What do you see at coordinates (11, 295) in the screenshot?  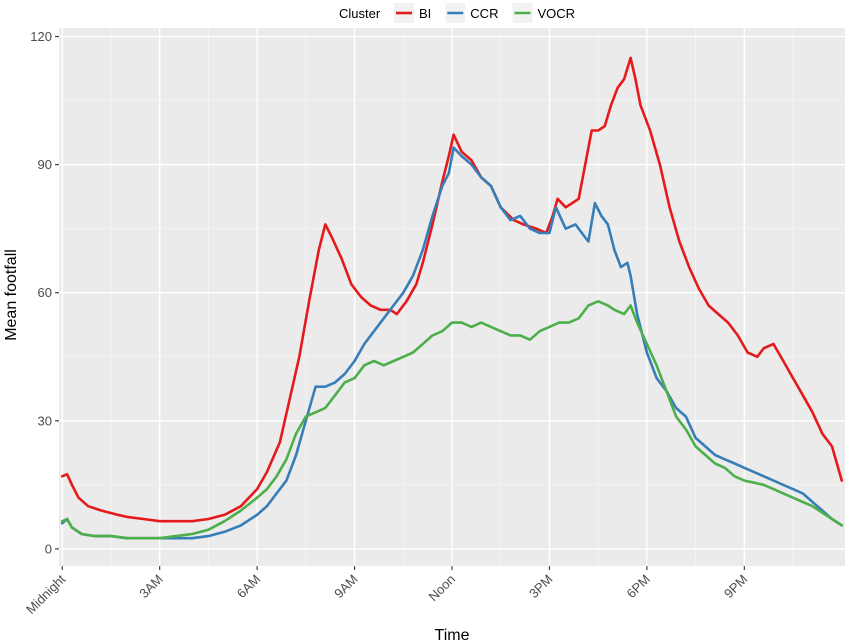 I see `y-axis-title: Mean footfall` at bounding box center [11, 295].